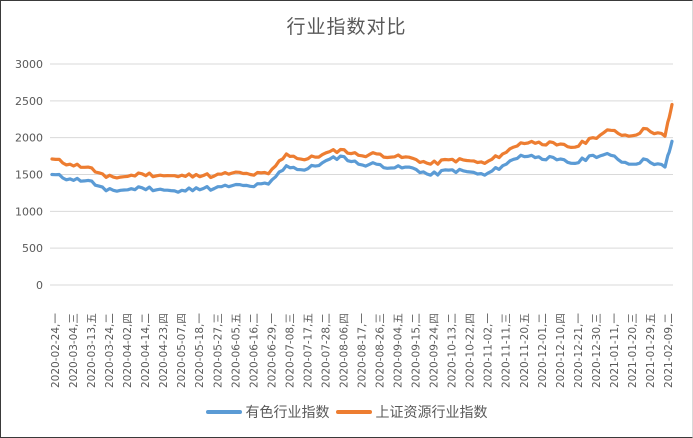 This screenshot has height=438, width=693. What do you see at coordinates (182, 350) in the screenshot?
I see `x-tick-label: 2020-05-07,四` at bounding box center [182, 350].